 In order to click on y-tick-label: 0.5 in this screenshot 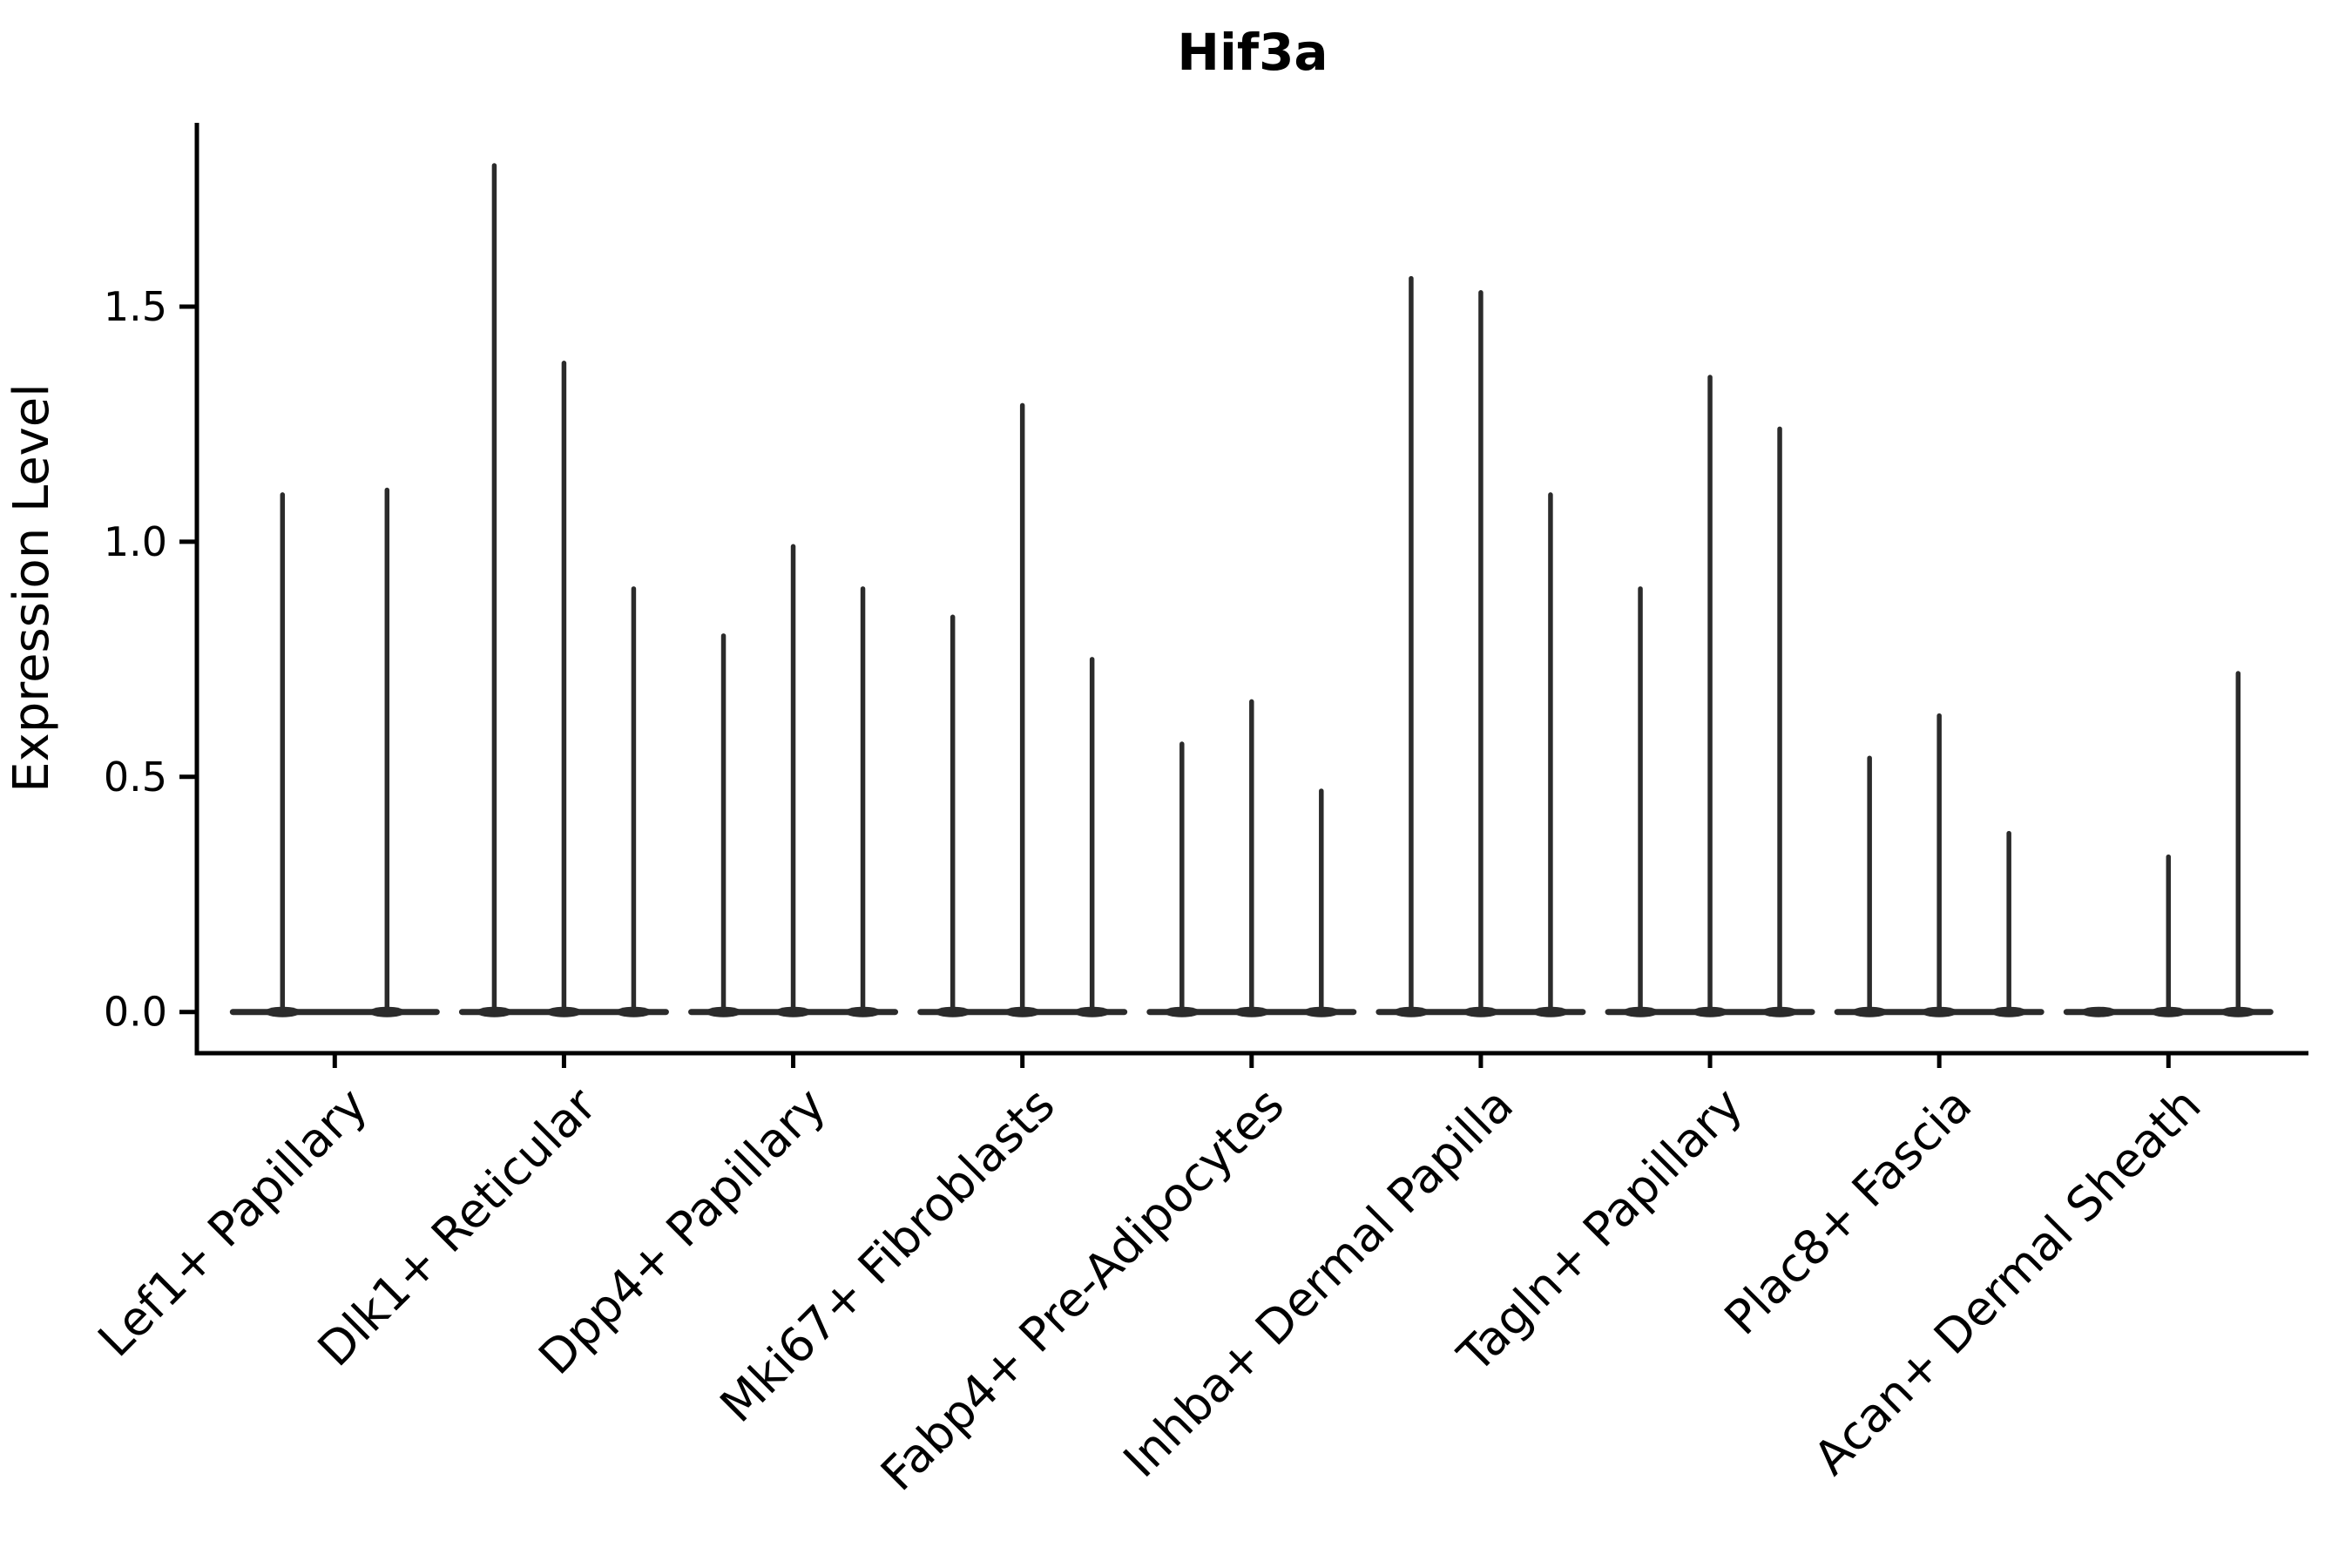, I will do `click(135, 777)`.